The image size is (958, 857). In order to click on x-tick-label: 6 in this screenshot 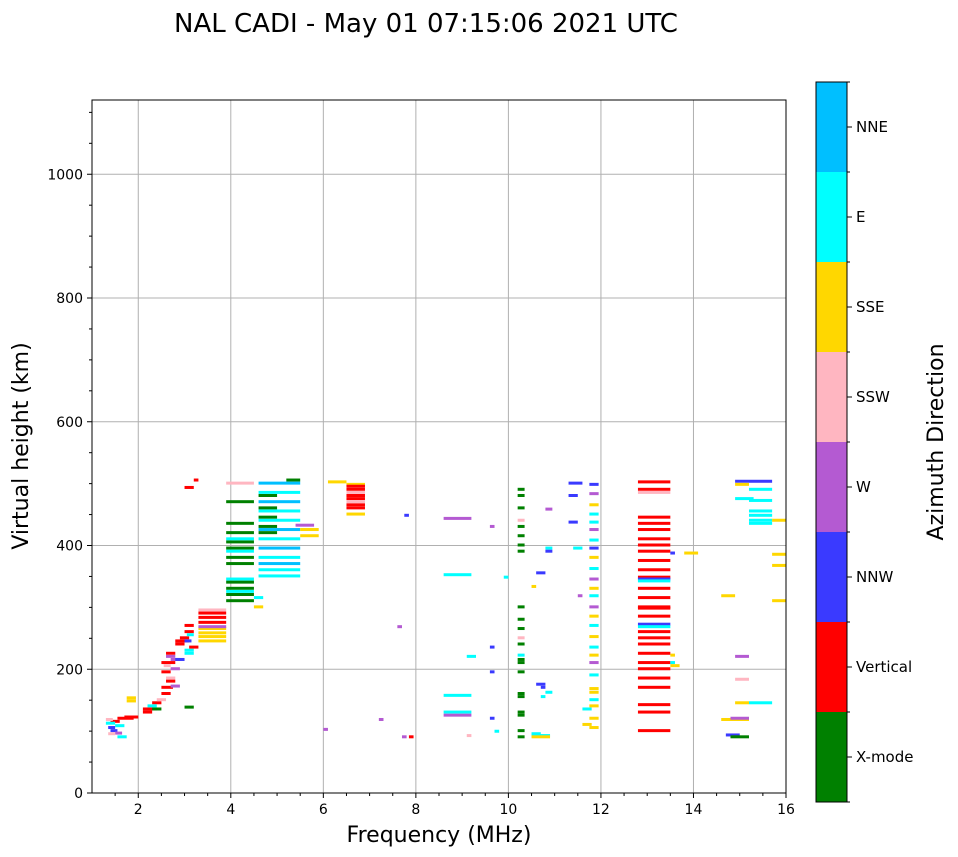, I will do `click(323, 810)`.